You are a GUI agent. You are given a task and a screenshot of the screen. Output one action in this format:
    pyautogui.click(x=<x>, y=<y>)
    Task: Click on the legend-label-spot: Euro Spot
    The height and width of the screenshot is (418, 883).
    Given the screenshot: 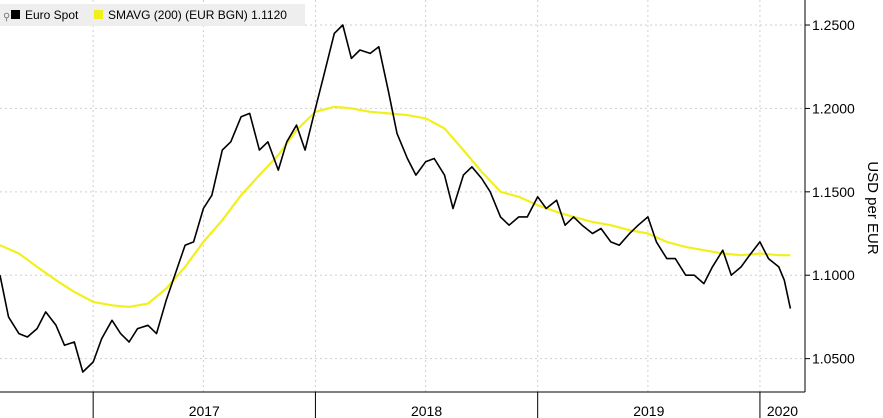 What is the action you would take?
    pyautogui.click(x=52, y=15)
    